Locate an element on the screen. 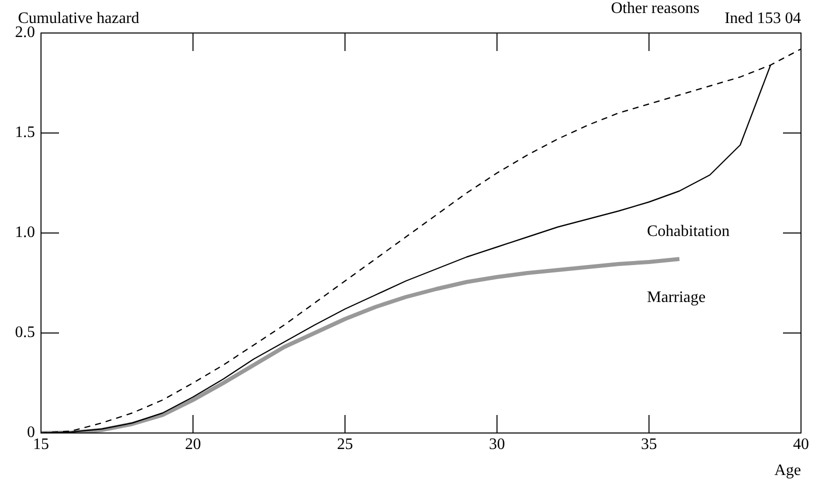 This screenshot has width=815, height=485. x-tick-label: 30 is located at coordinates (497, 444).